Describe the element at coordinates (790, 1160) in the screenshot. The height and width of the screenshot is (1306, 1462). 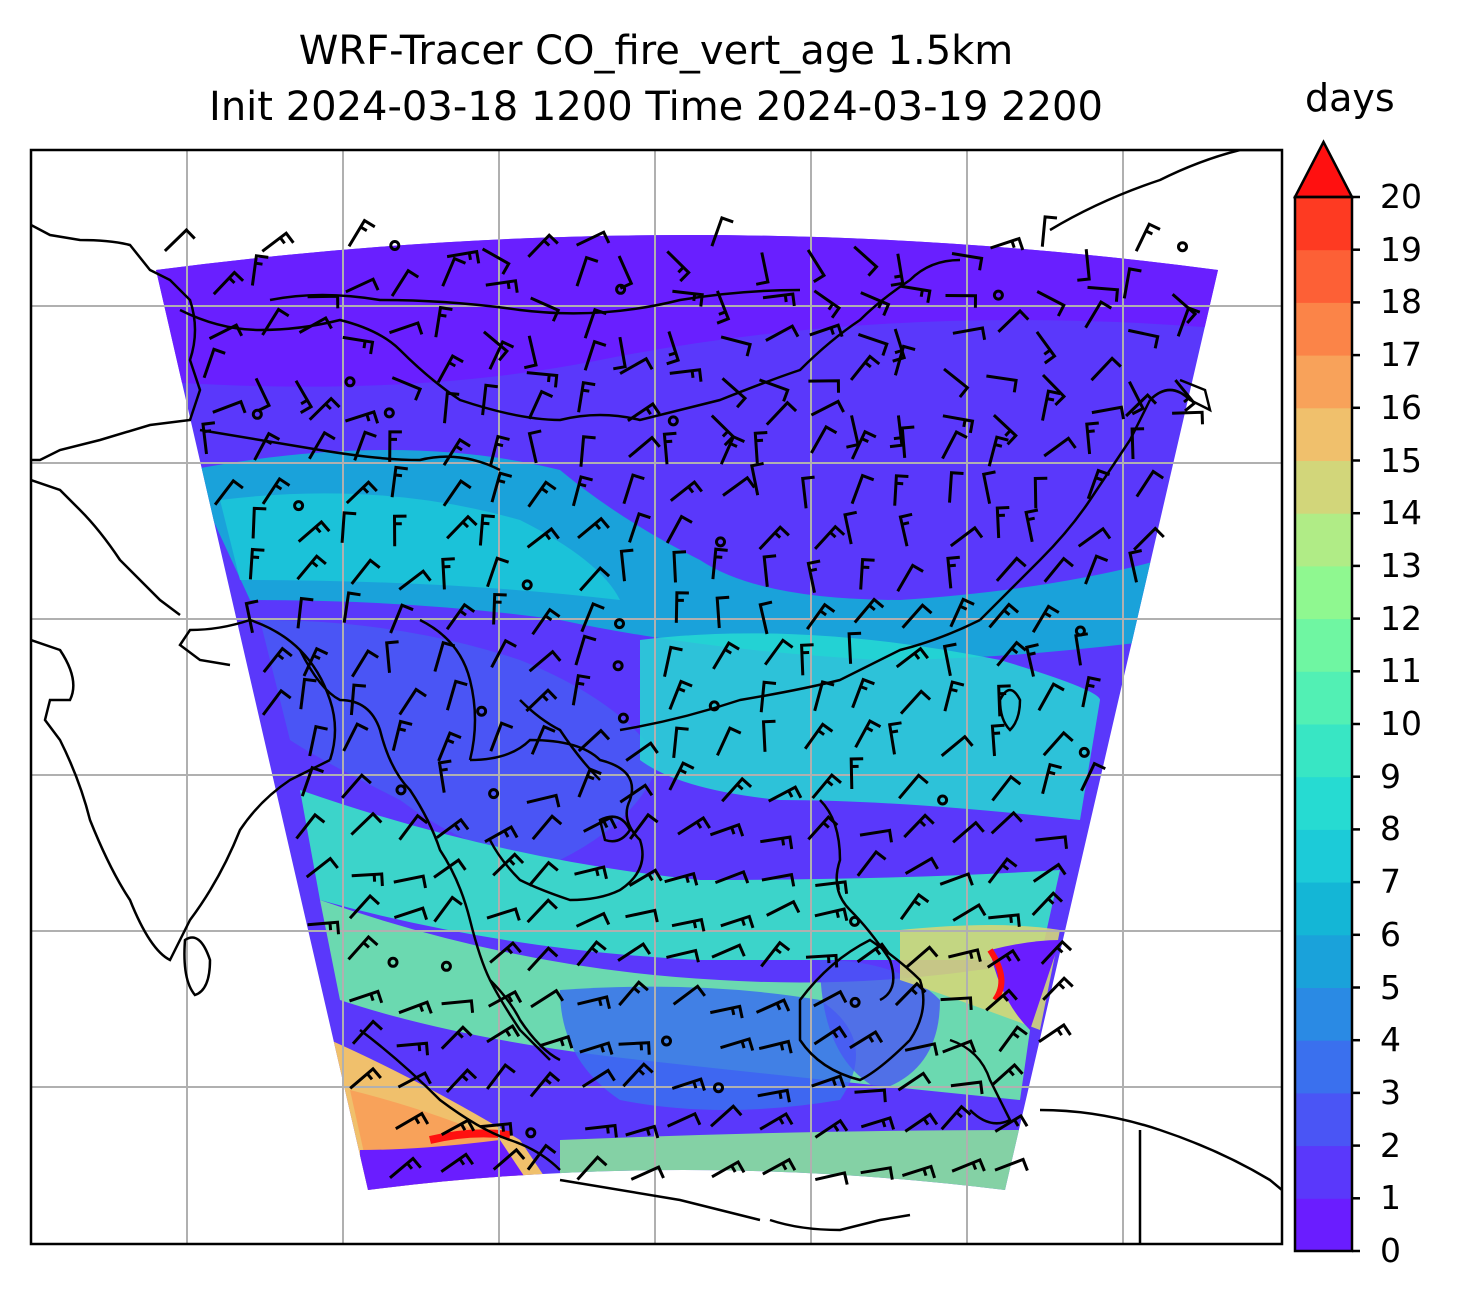
I see `age-band-south-edge` at that location.